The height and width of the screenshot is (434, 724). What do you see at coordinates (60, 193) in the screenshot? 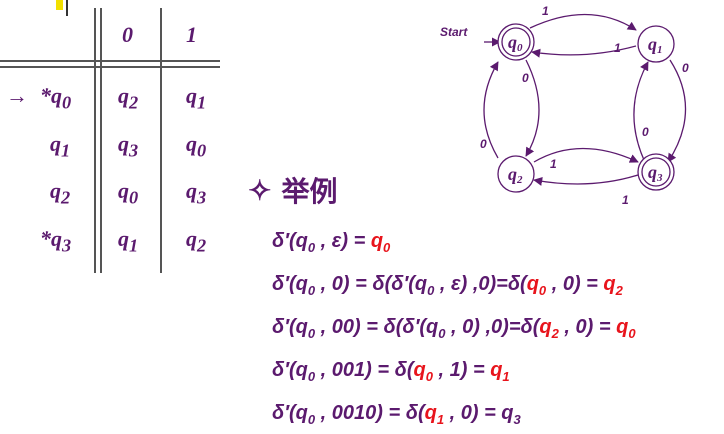
I see `table-row-state: q2` at bounding box center [60, 193].